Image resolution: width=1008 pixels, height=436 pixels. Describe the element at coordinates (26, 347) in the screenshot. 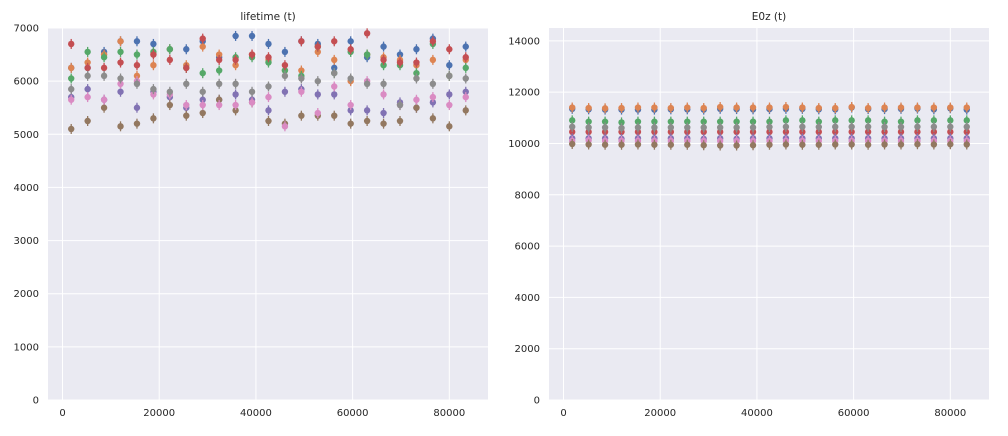

I see `y-tick-label: 1000` at that location.